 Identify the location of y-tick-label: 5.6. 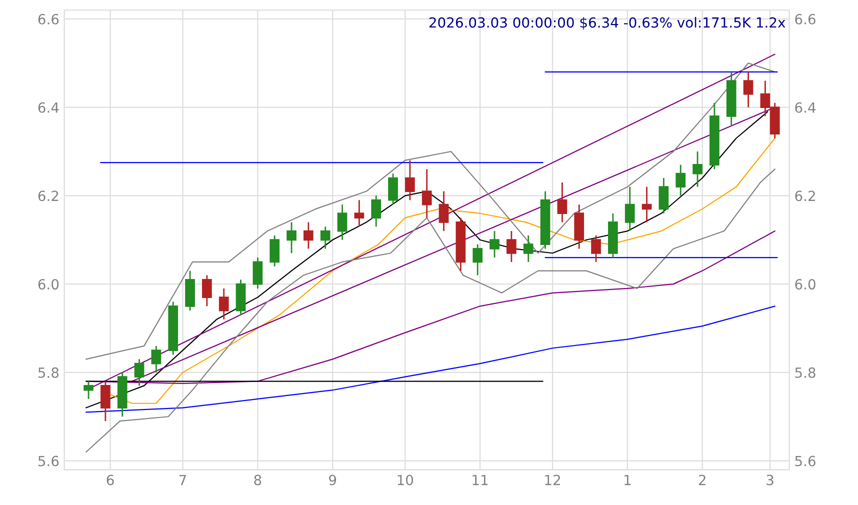
(48, 461).